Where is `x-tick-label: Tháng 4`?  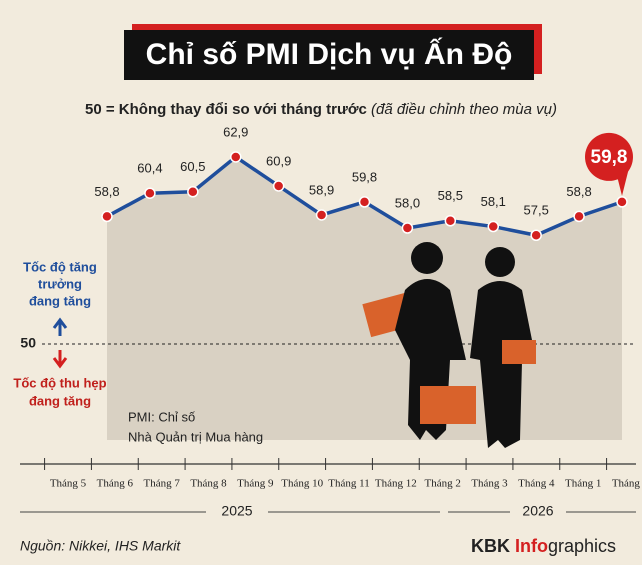 x-tick-label: Tháng 4 is located at coordinates (536, 484).